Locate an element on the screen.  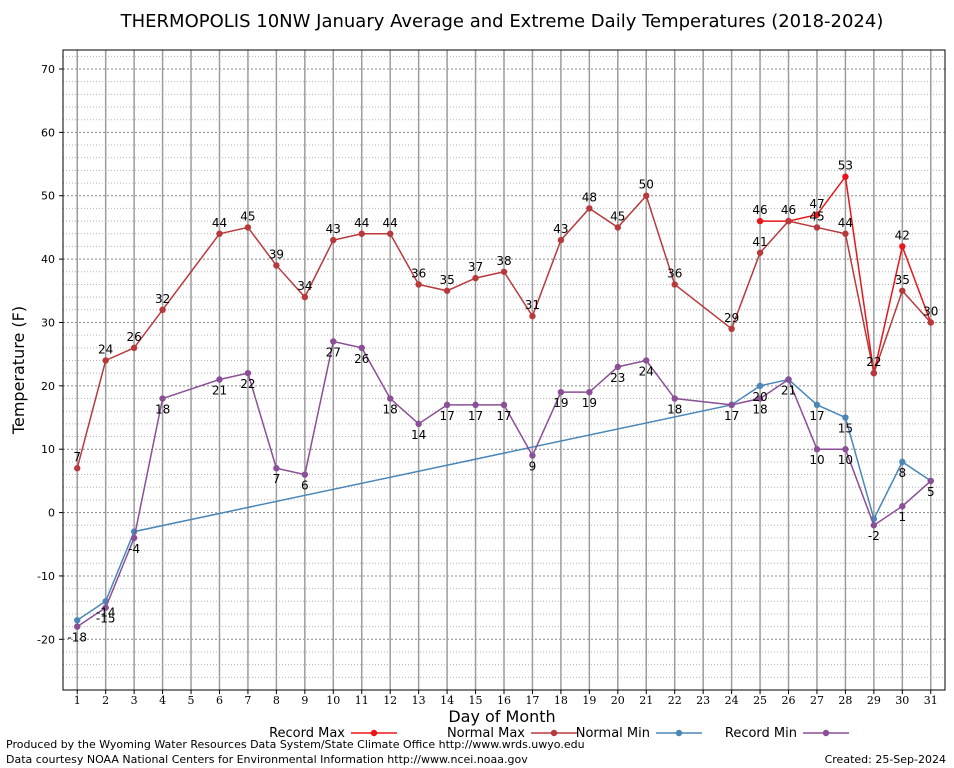
record-min-data-label: -18 is located at coordinates (77, 638).